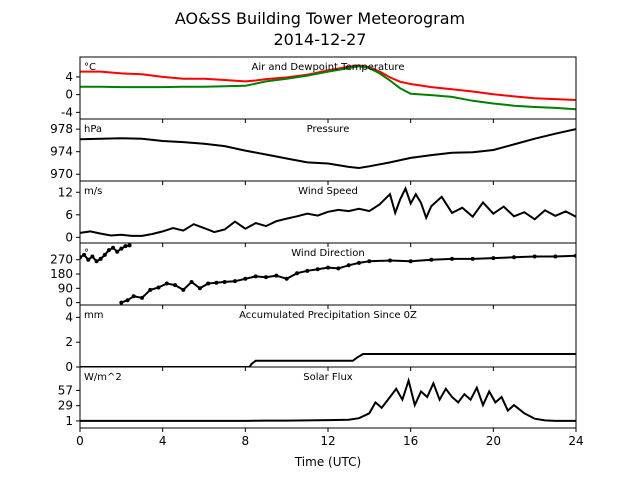 This screenshot has height=480, width=640. Describe the element at coordinates (65, 192) in the screenshot. I see `wind_speed-ytick-label: 12` at that location.